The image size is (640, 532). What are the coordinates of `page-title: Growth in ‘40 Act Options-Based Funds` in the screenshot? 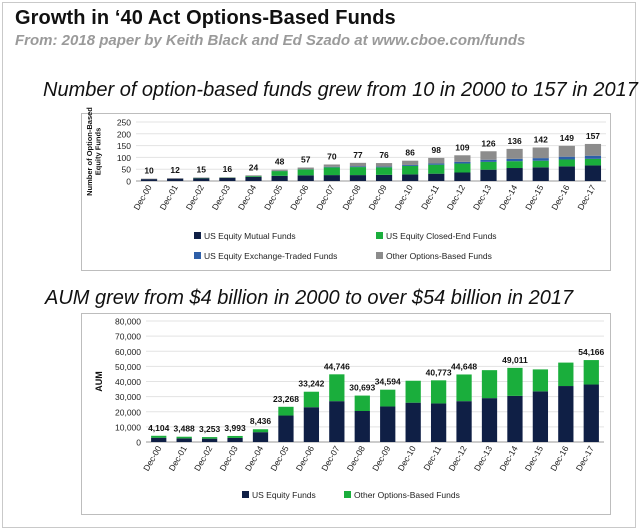 It's located at (205, 18).